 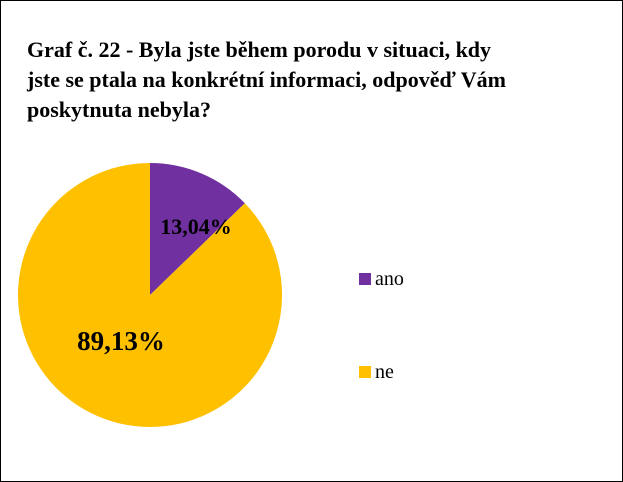 I want to click on legend-swatch-ano, so click(x=365, y=279).